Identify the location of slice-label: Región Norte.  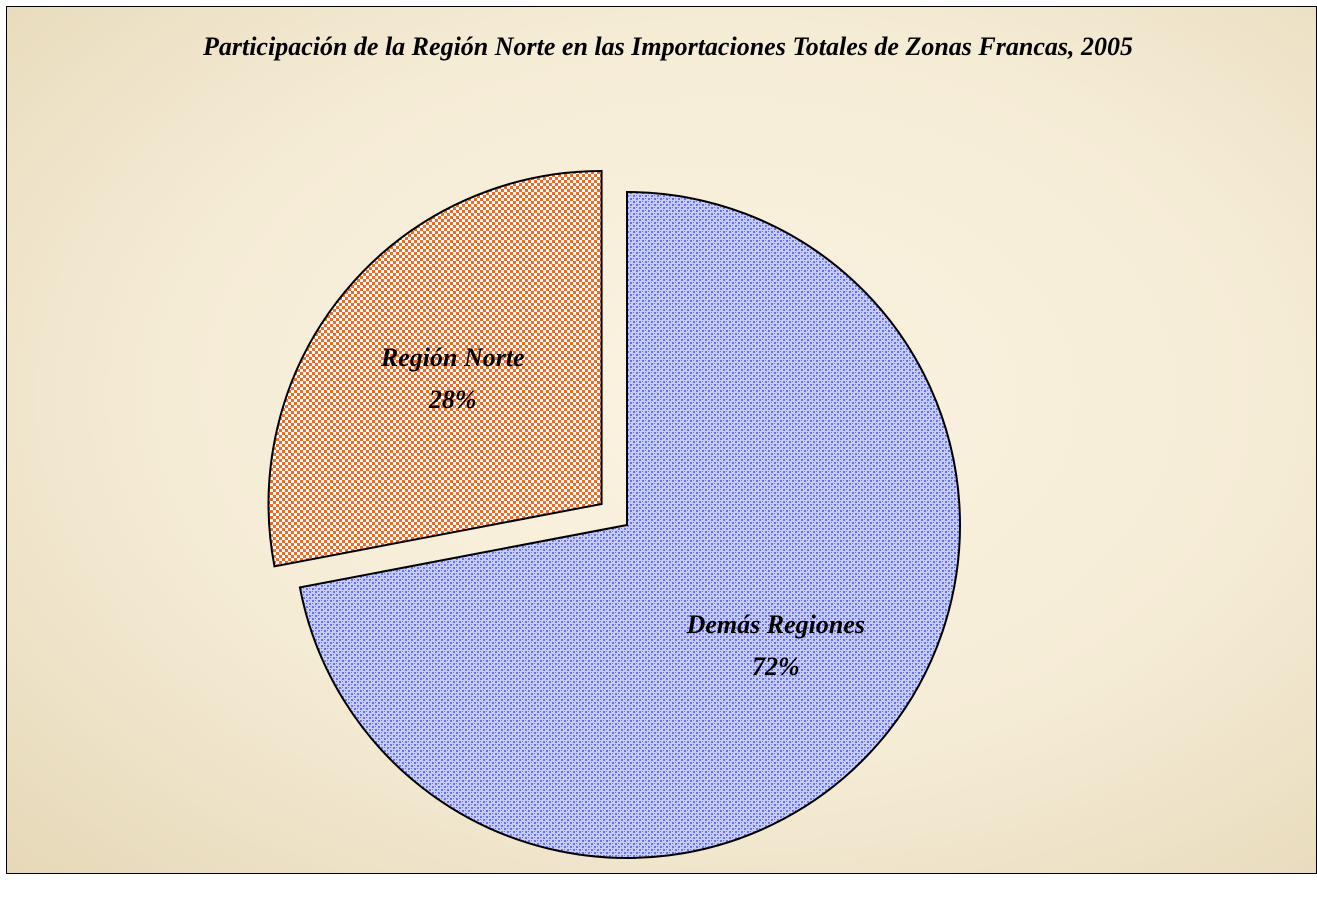
(452, 357).